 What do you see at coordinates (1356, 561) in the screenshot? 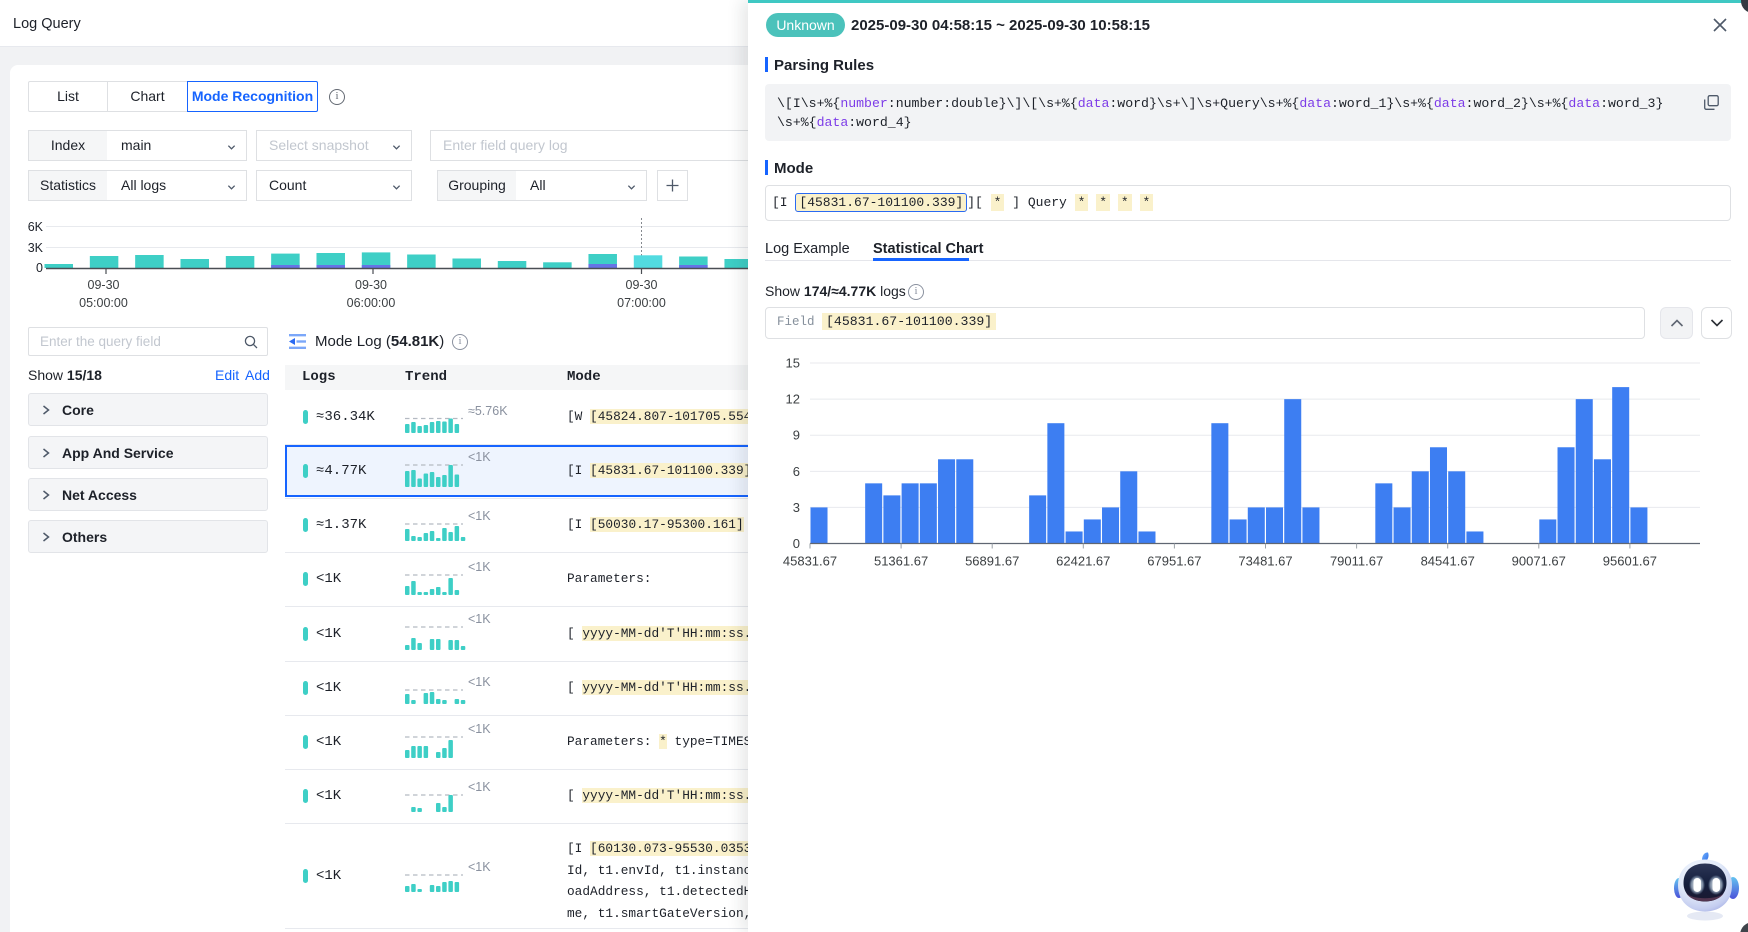
I see `svg-text: 79011.67` at bounding box center [1356, 561].